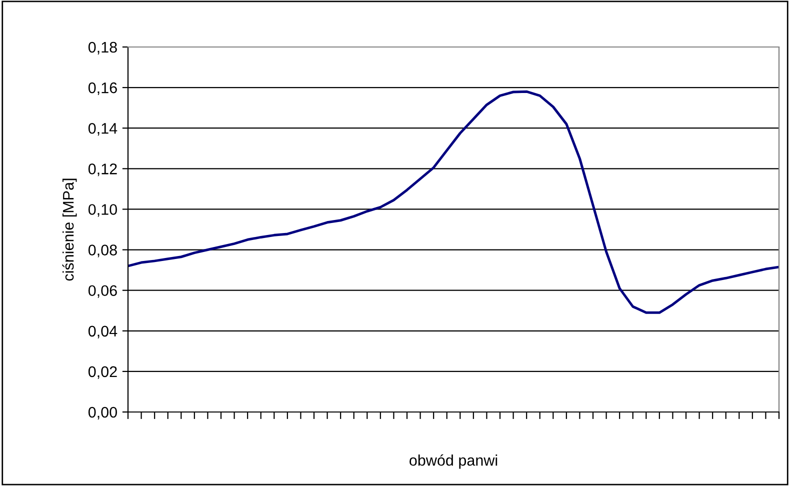  Describe the element at coordinates (102, 291) in the screenshot. I see `y-tick-label: 0,06` at that location.